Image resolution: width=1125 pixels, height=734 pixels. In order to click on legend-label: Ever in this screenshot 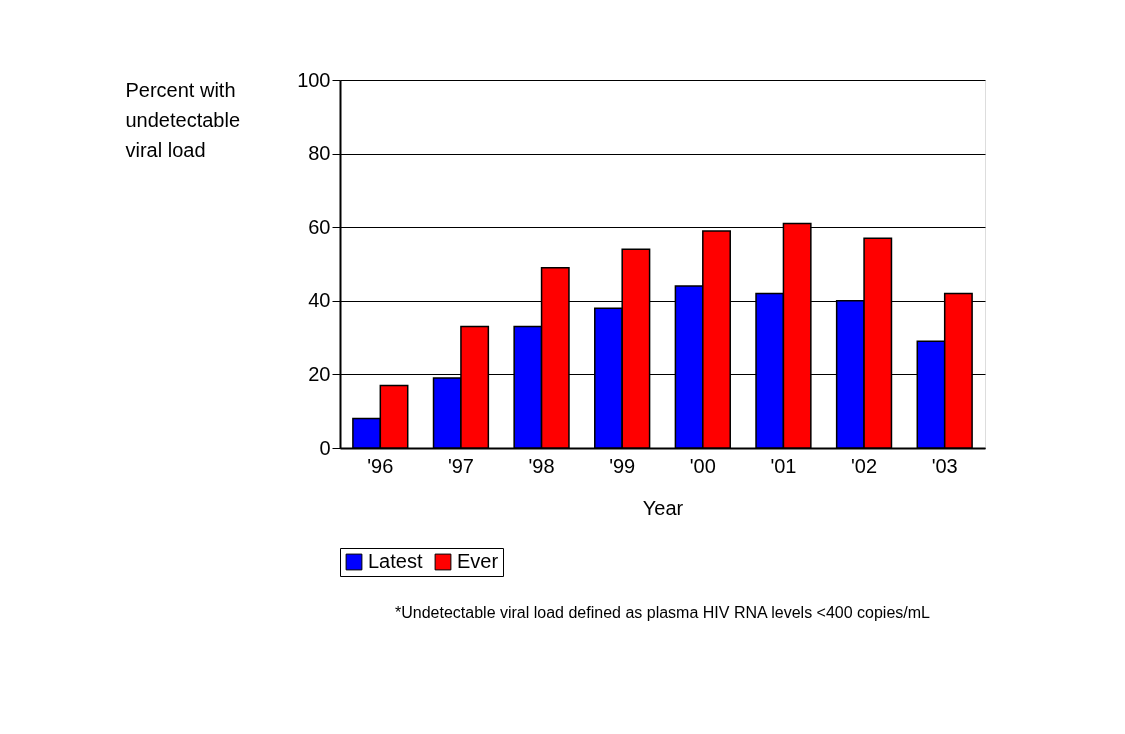, I will do `click(478, 561)`.